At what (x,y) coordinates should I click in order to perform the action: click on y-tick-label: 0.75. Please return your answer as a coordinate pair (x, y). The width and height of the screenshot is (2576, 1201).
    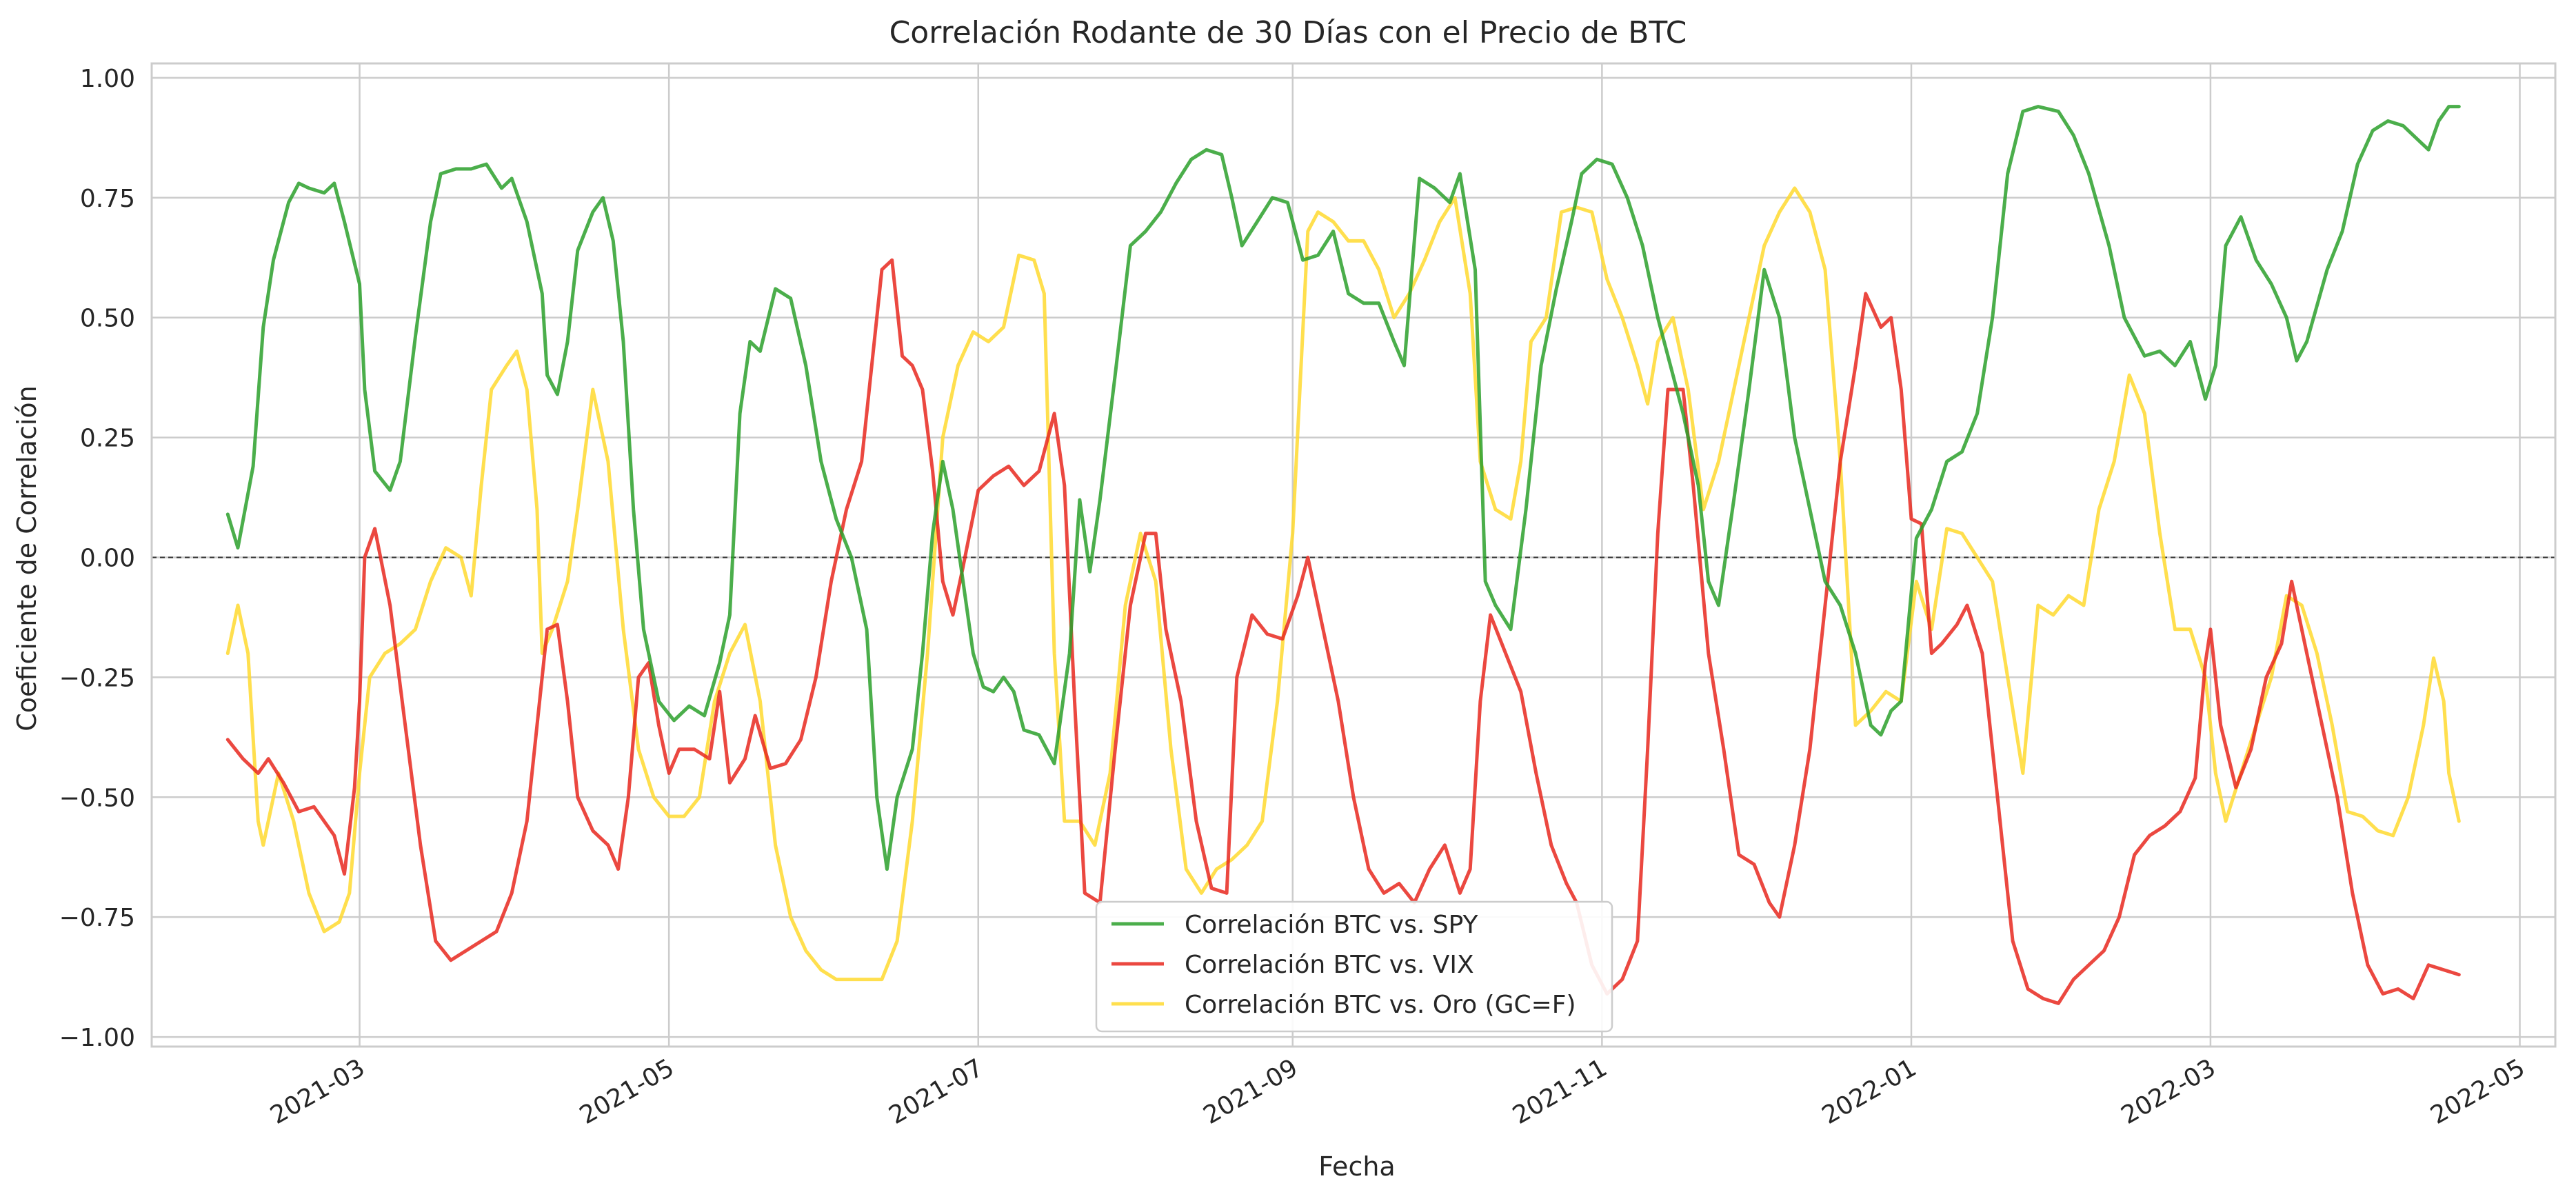
    Looking at the image, I should click on (107, 199).